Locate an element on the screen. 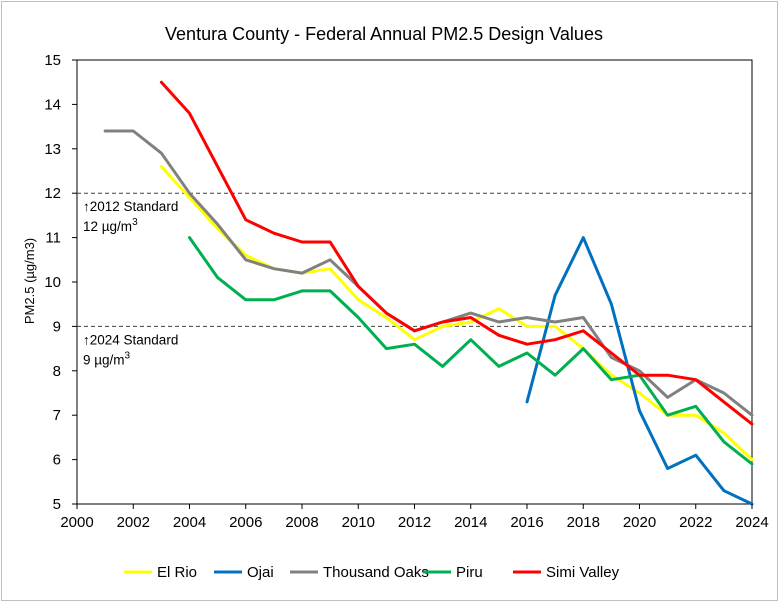 This screenshot has width=781, height=607. y-tick-label: 6 is located at coordinates (57, 460).